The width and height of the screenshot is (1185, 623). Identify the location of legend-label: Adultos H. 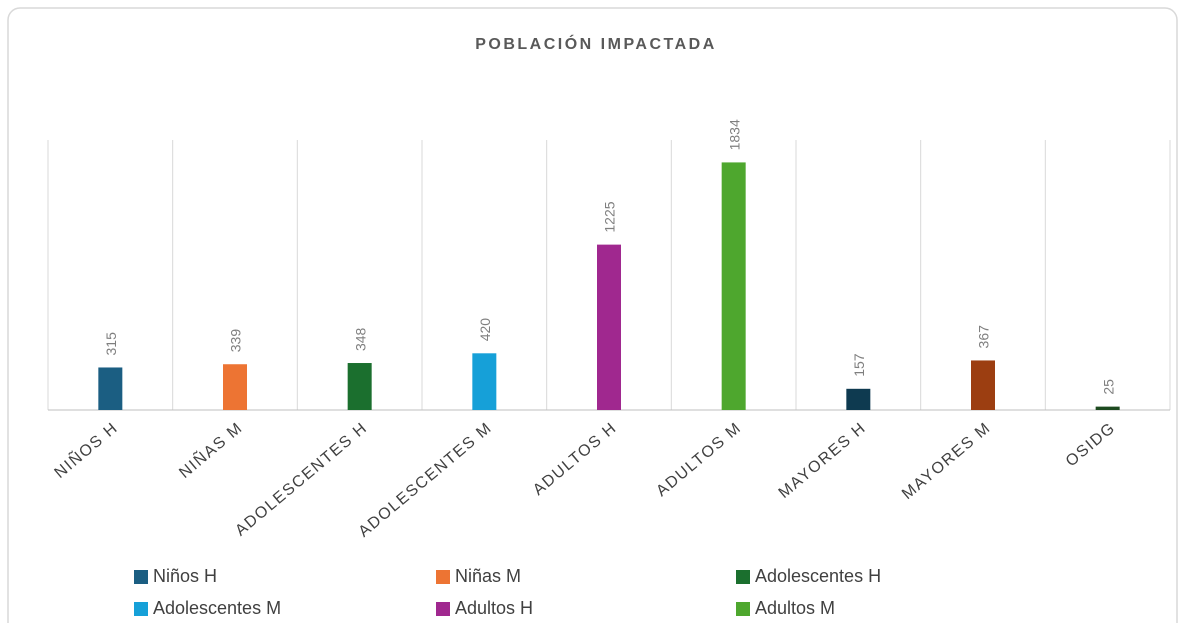
(494, 608).